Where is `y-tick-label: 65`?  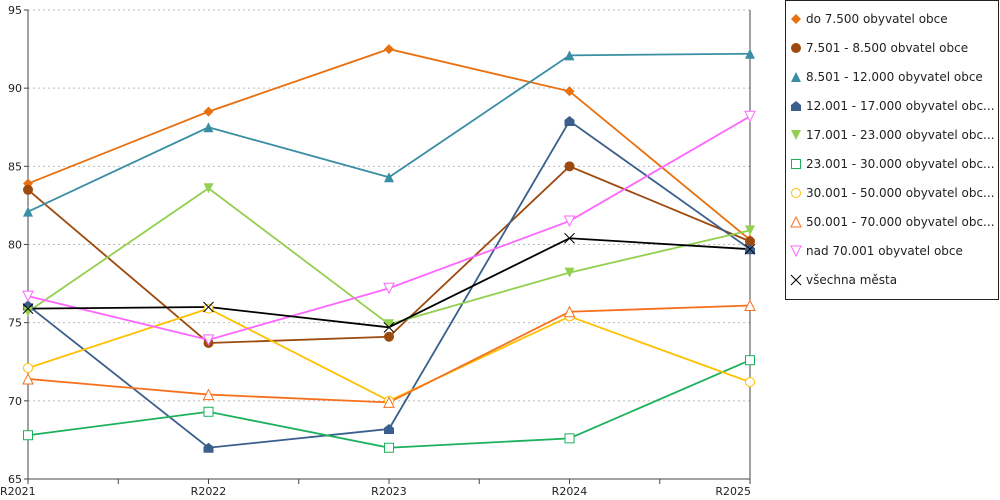
y-tick-label: 65 is located at coordinates (15, 479).